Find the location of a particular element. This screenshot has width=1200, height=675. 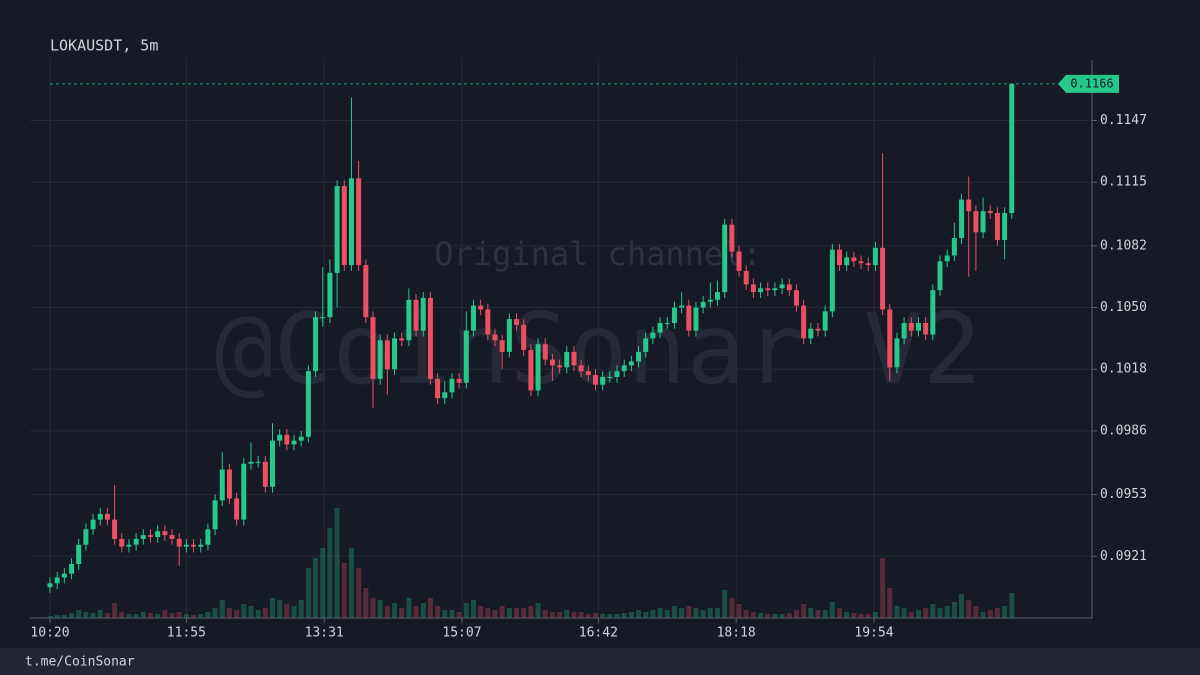

last-price-tag is located at coordinates (1088, 83).